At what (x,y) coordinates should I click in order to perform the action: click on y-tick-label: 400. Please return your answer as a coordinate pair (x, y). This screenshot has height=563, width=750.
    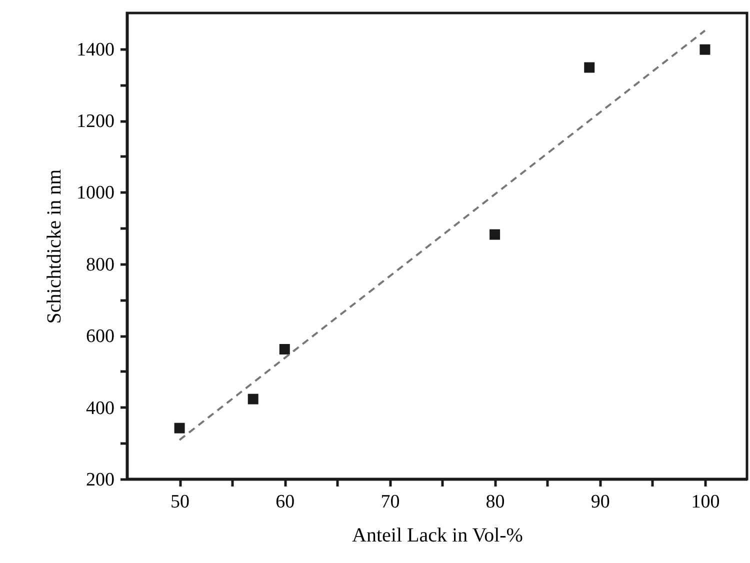
    Looking at the image, I should click on (100, 408).